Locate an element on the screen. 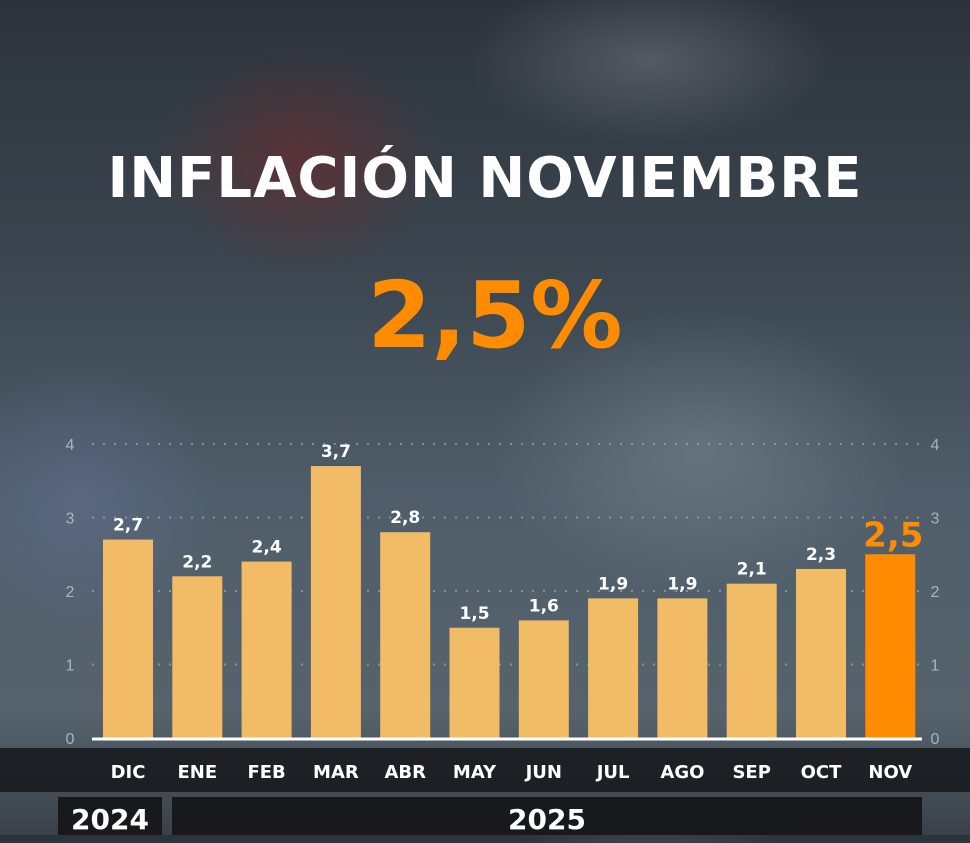  y-tick-label-right: 0 is located at coordinates (935, 739).